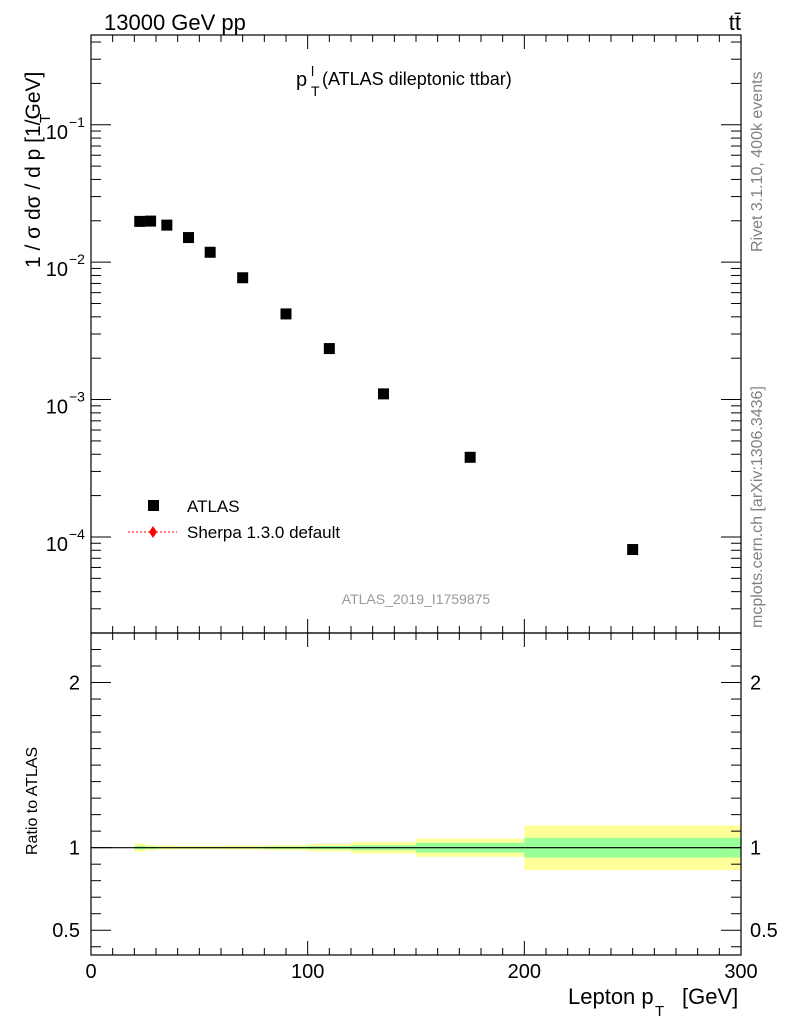 This screenshot has width=786, height=1024. I want to click on x-axis-label: Lepton p, so click(611, 996).